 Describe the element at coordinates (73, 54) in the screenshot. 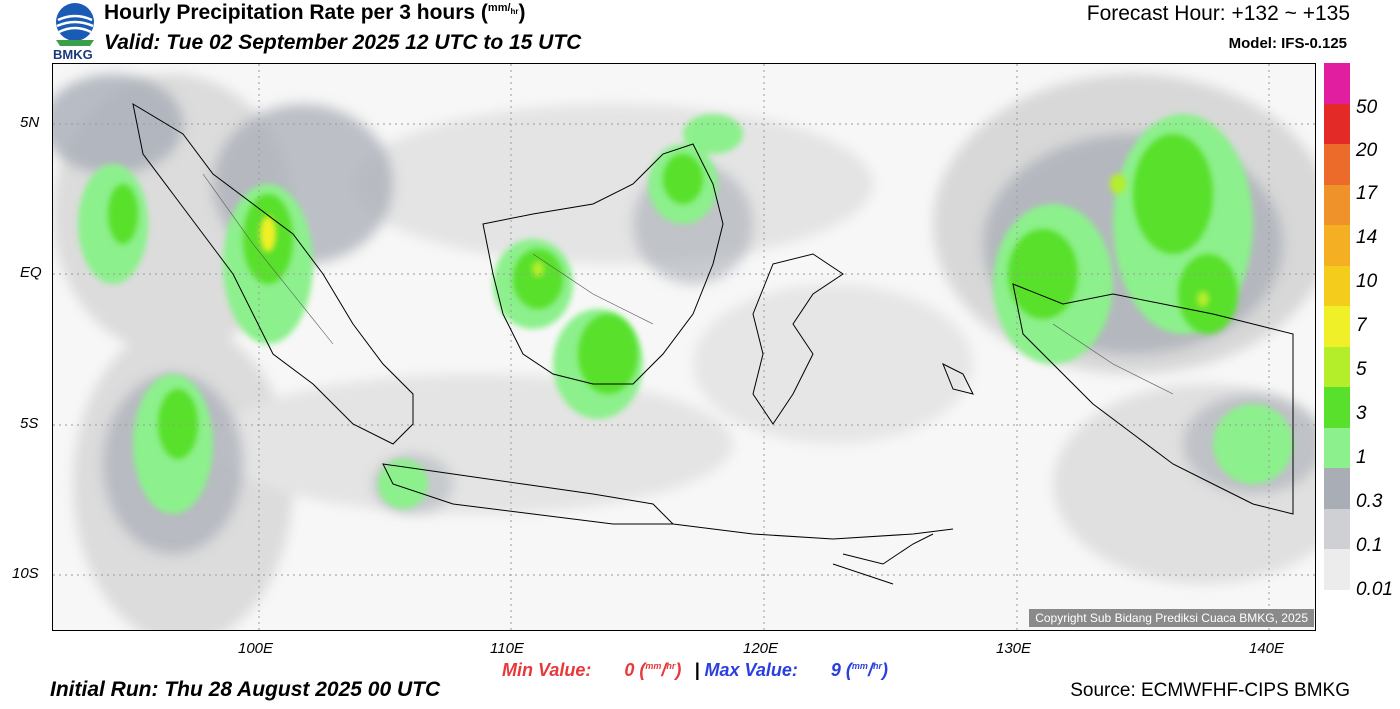

I see `logo-lettering: BMKG` at that location.